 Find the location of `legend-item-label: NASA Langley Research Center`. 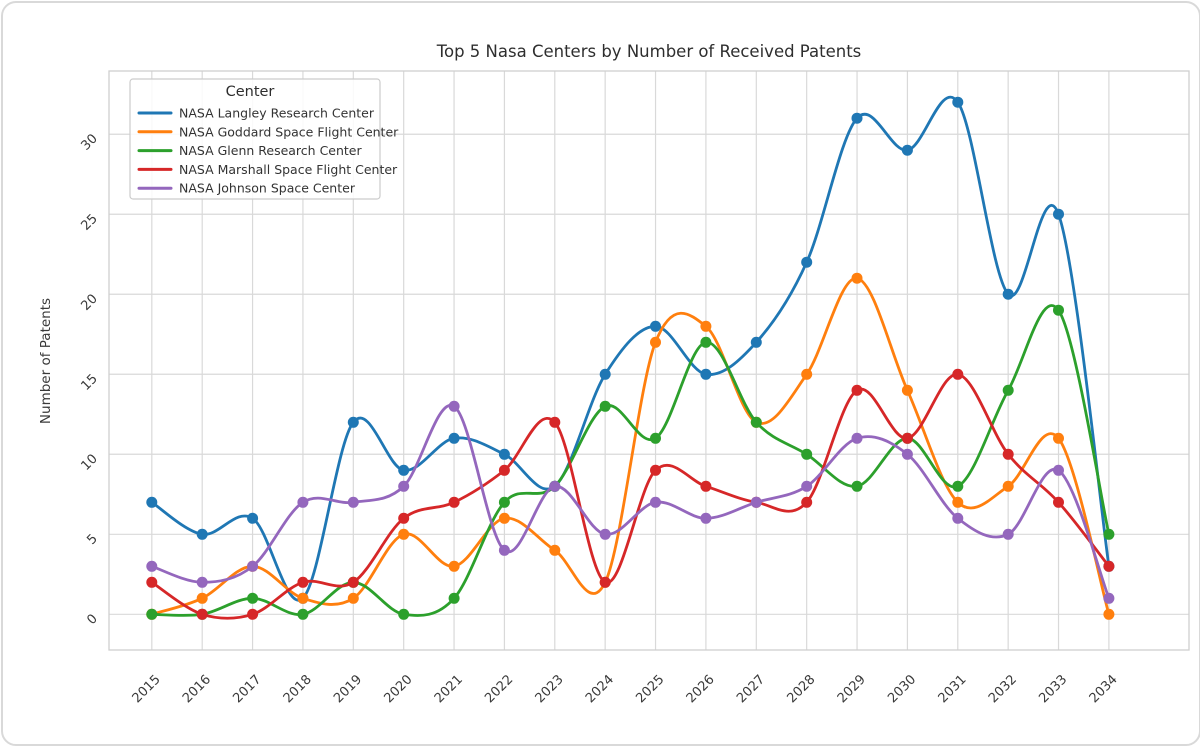

legend-item-label: NASA Langley Research Center is located at coordinates (277, 113).